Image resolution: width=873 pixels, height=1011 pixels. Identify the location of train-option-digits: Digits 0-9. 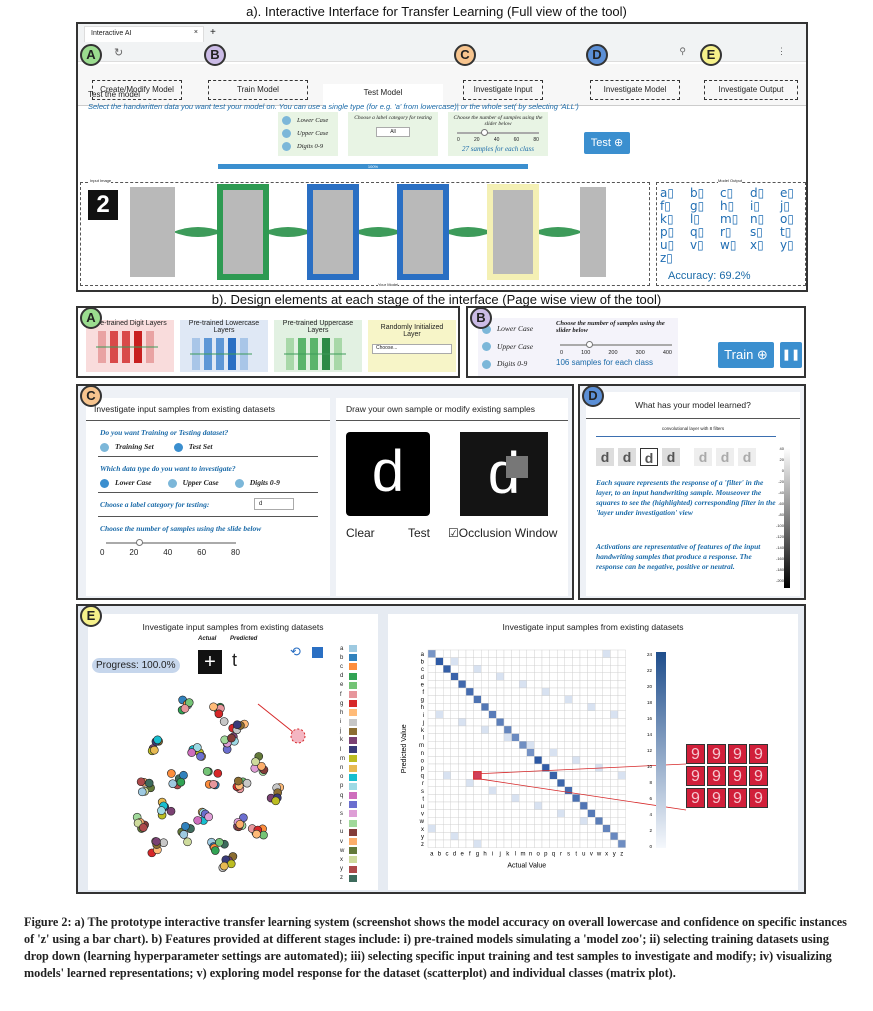
(507, 364).